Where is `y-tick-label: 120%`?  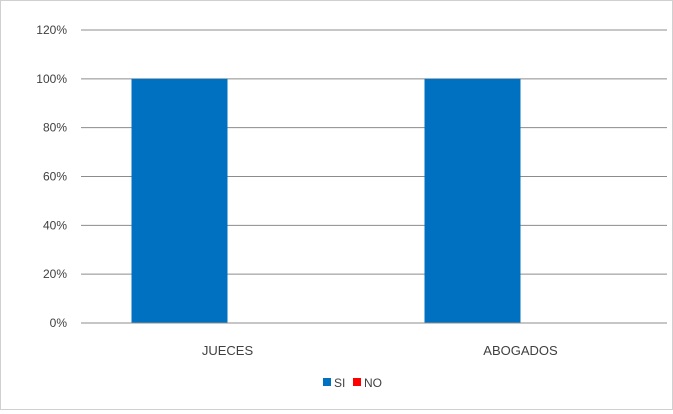
y-tick-label: 120% is located at coordinates (51, 30).